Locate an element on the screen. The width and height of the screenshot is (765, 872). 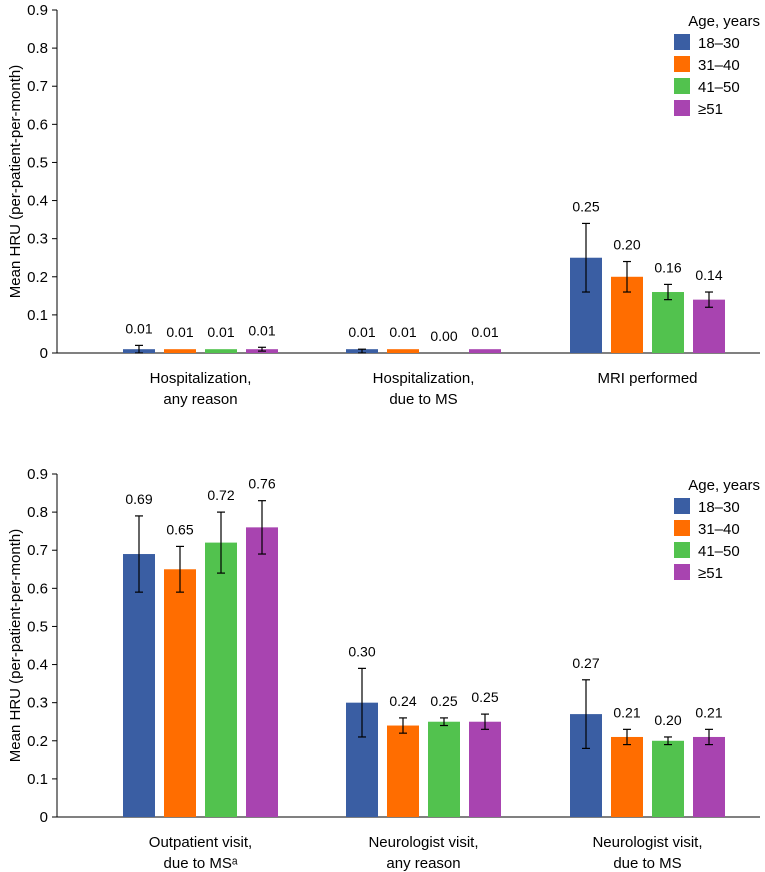
data-label: 0.24 is located at coordinates (402, 701).